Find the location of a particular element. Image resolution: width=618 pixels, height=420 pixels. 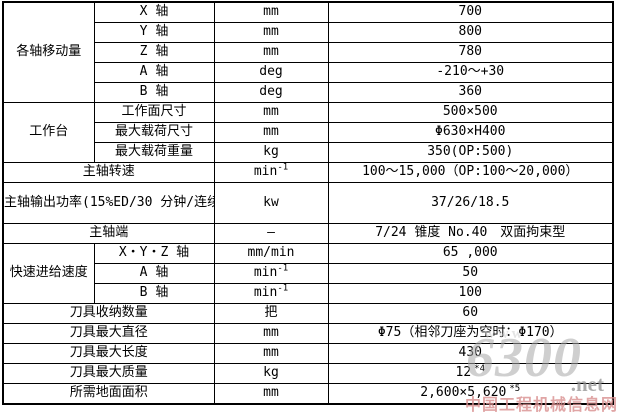

spec-label: 刀具最大质量 is located at coordinates (108, 373).